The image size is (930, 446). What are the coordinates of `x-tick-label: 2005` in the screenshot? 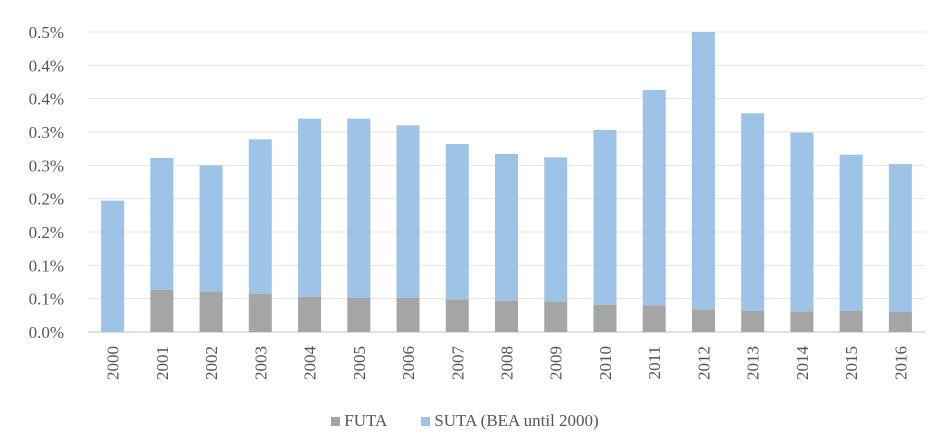 It's located at (359, 363).